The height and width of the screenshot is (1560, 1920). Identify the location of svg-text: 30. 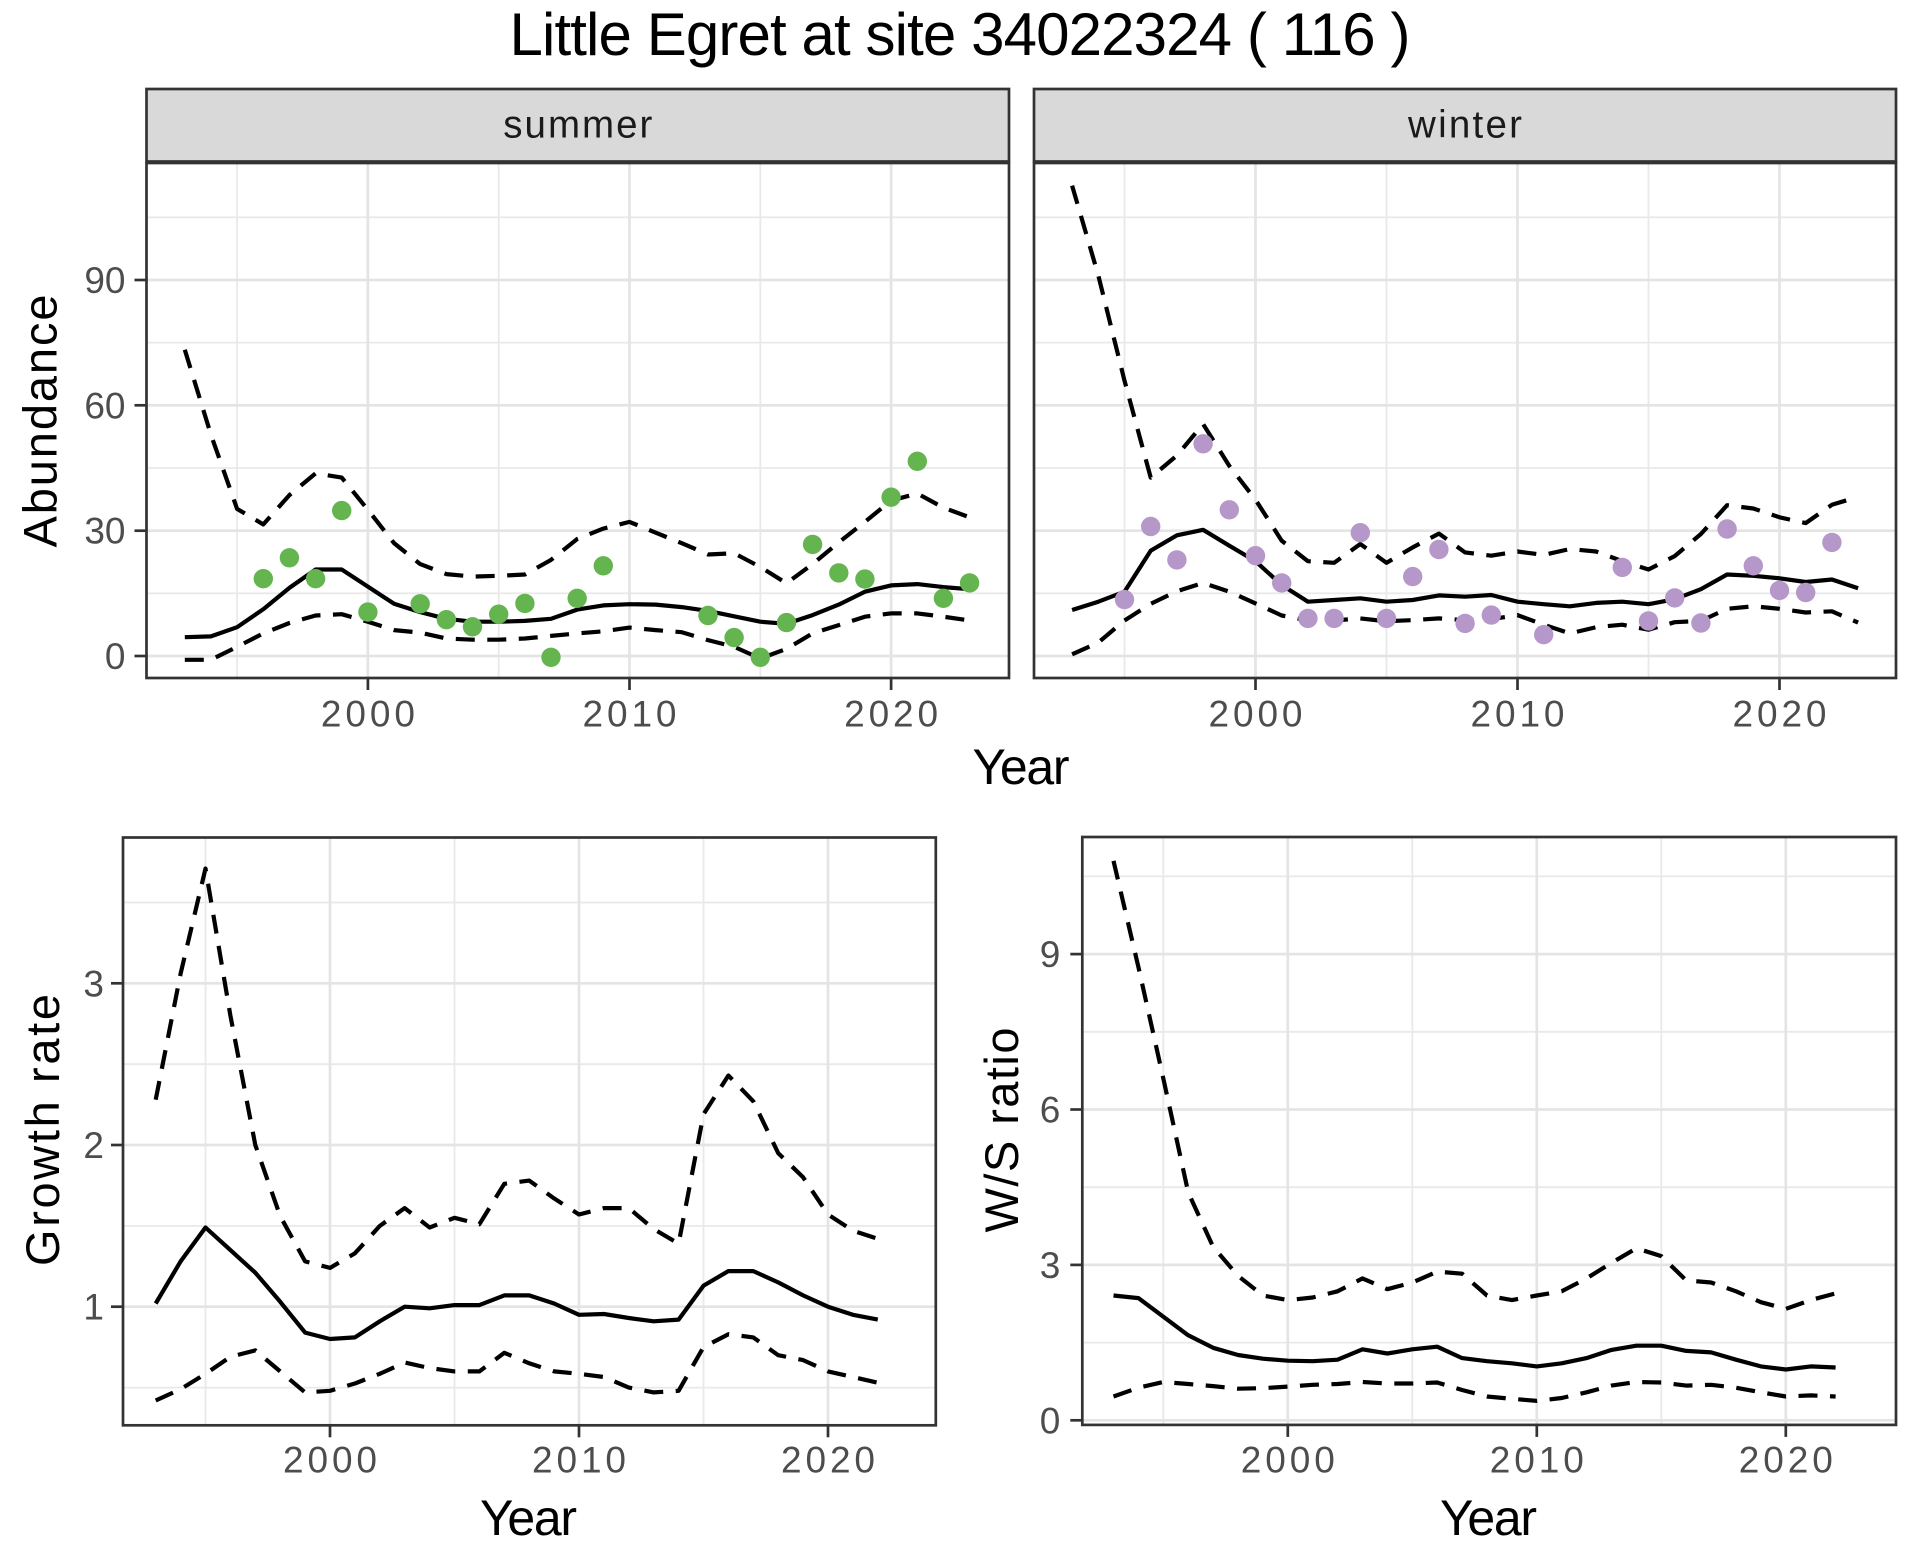
(104, 531).